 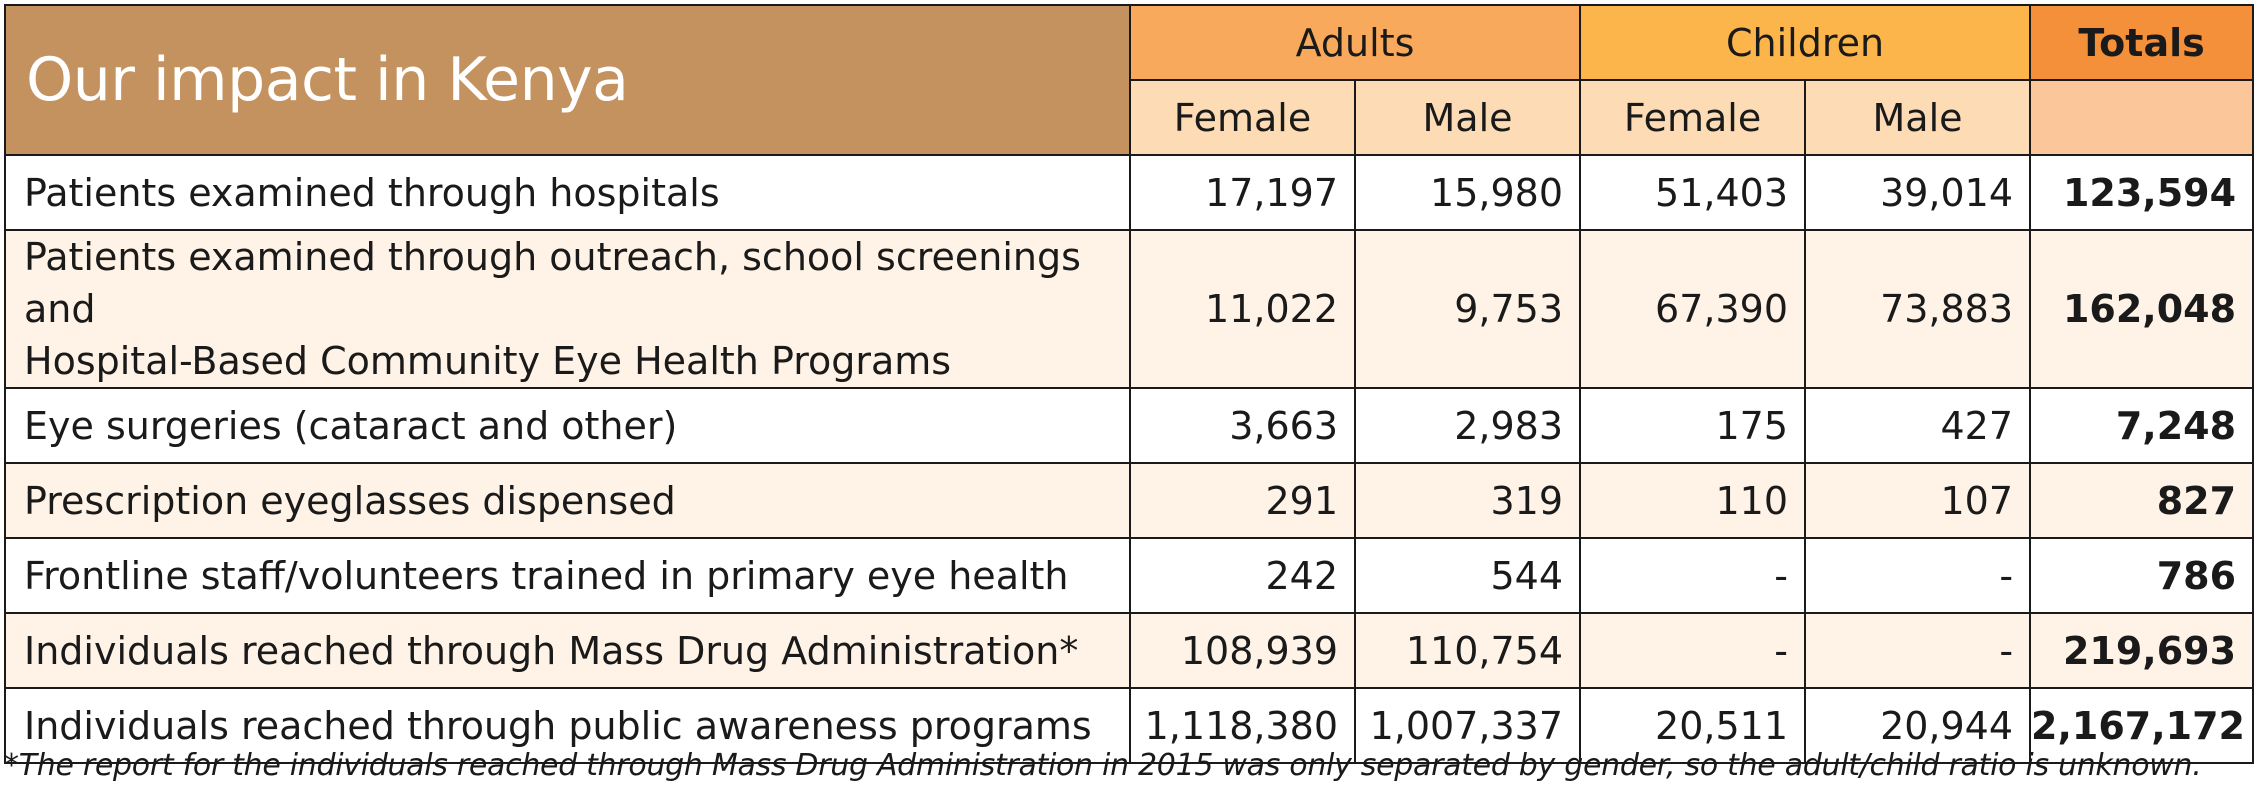 I want to click on subheader-adults-female: Female, so click(x=1242, y=117).